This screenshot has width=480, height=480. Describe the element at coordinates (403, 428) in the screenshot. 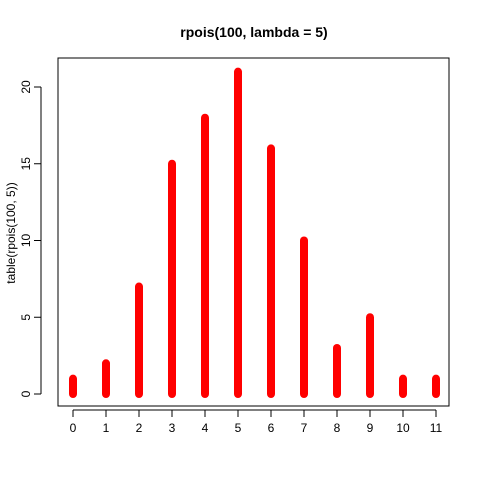

I see `x-tick-label: 10` at that location.